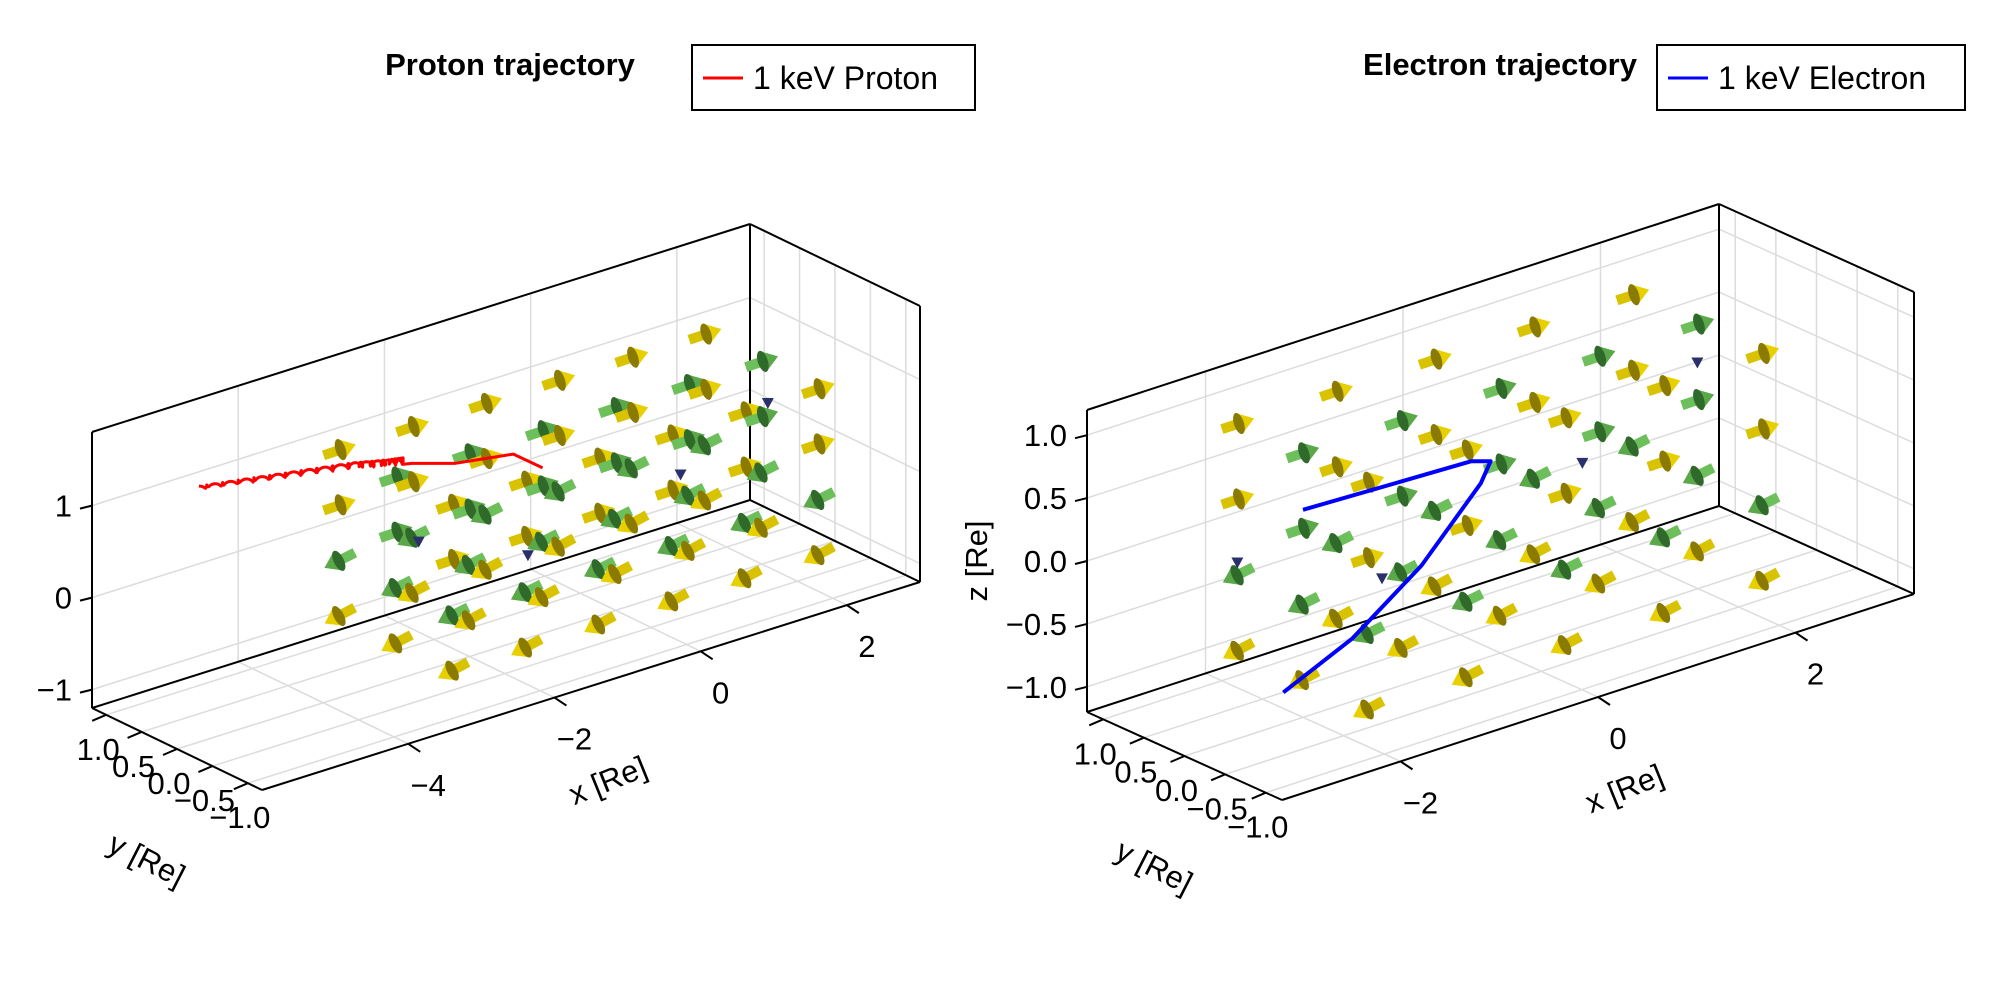  Describe the element at coordinates (976, 561) in the screenshot. I see `z-axis-label: z [Re]` at that location.